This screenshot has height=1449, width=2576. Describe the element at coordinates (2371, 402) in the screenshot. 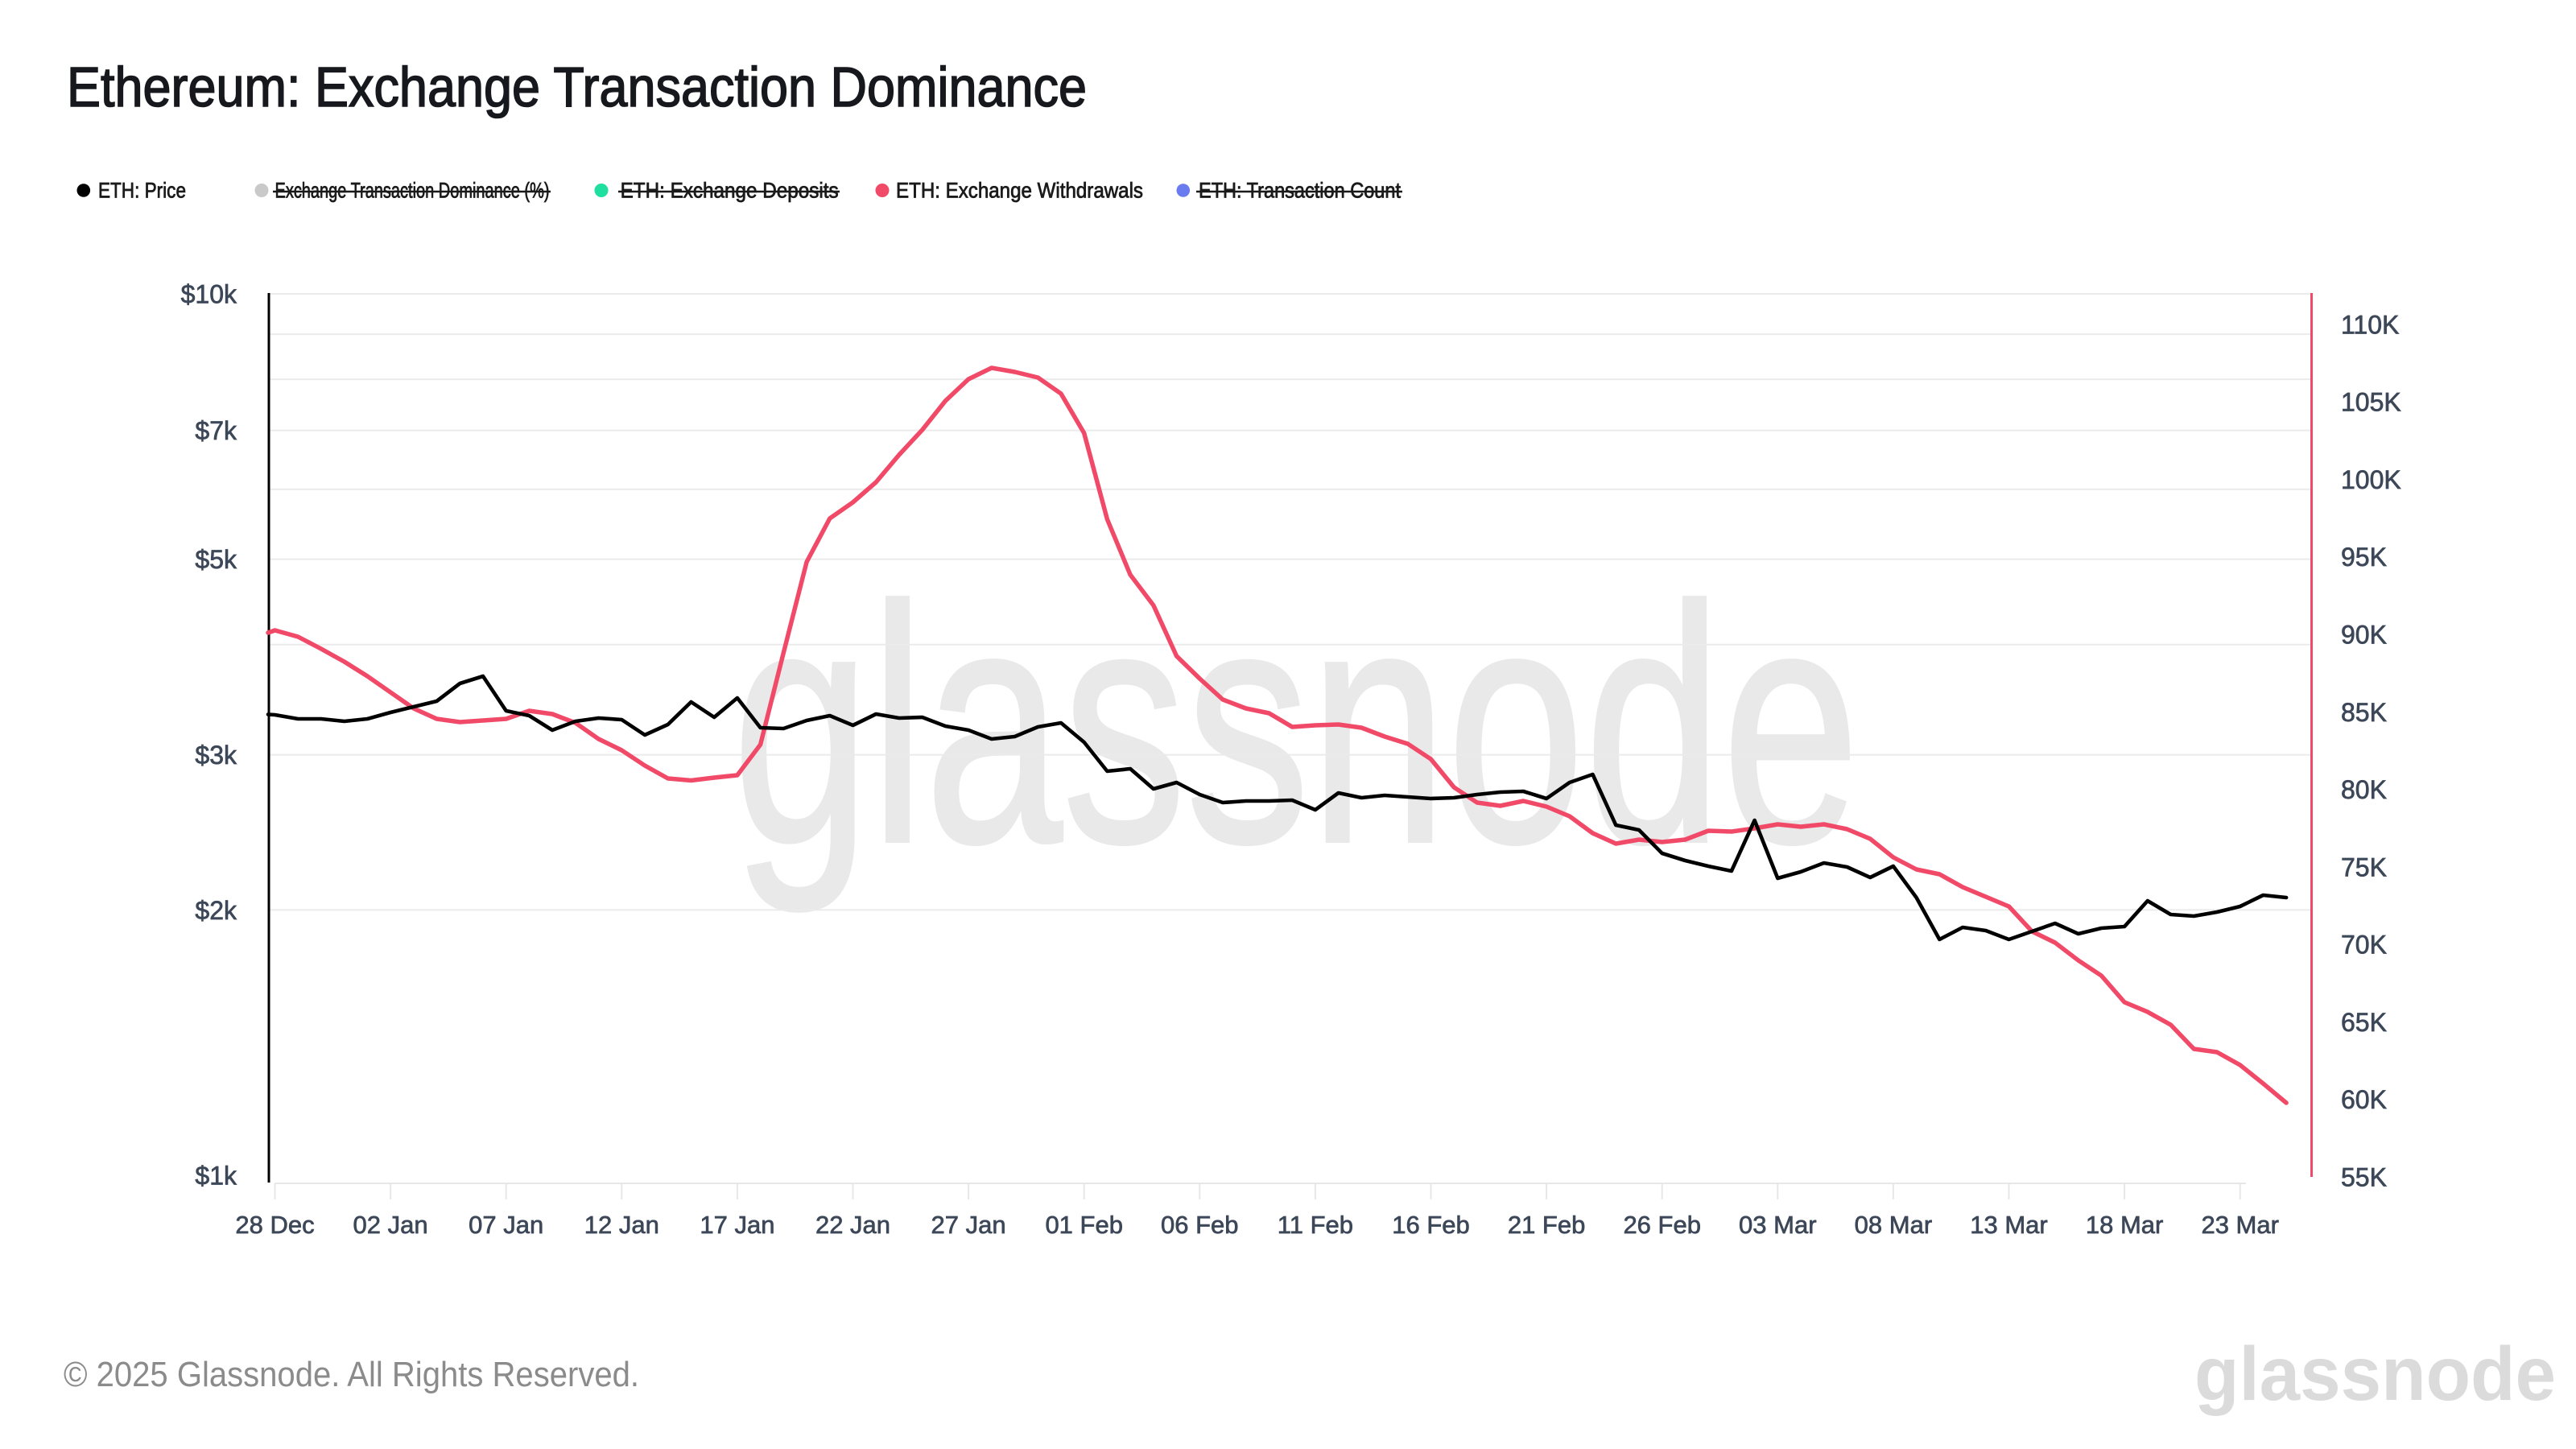

I see `svg-text: 105K` at that location.